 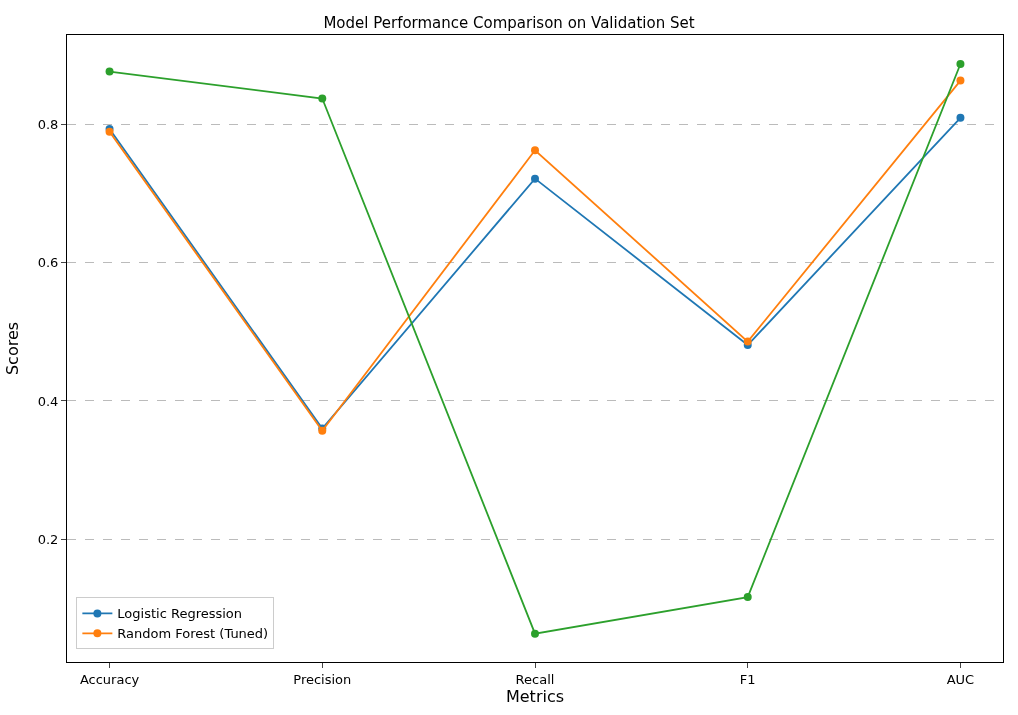 What do you see at coordinates (48, 125) in the screenshot?
I see `y-tick-label: 0.8` at bounding box center [48, 125].